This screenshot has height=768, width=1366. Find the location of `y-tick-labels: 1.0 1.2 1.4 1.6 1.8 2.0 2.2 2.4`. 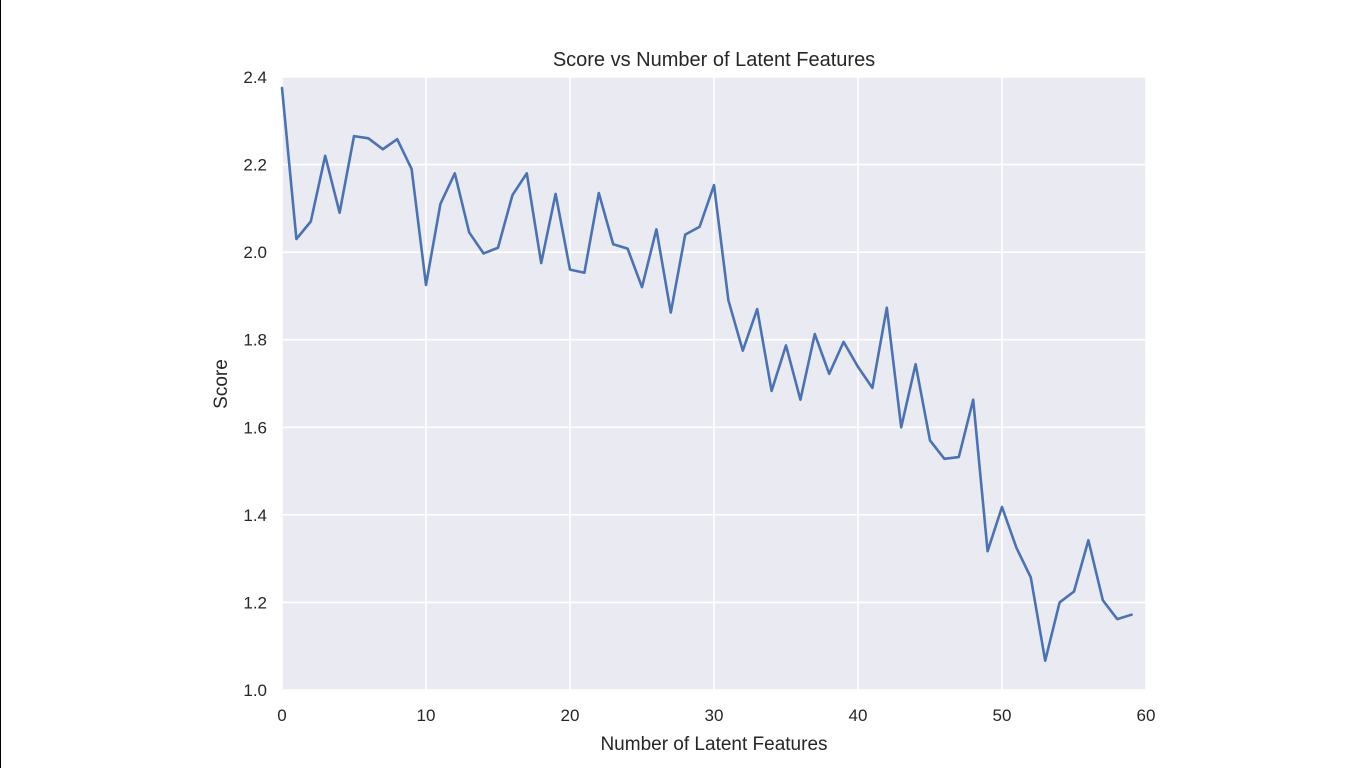

y-tick-labels: 1.0 1.2 1.4 1.6 1.8 2.0 2.2 2.4 is located at coordinates (255, 384).